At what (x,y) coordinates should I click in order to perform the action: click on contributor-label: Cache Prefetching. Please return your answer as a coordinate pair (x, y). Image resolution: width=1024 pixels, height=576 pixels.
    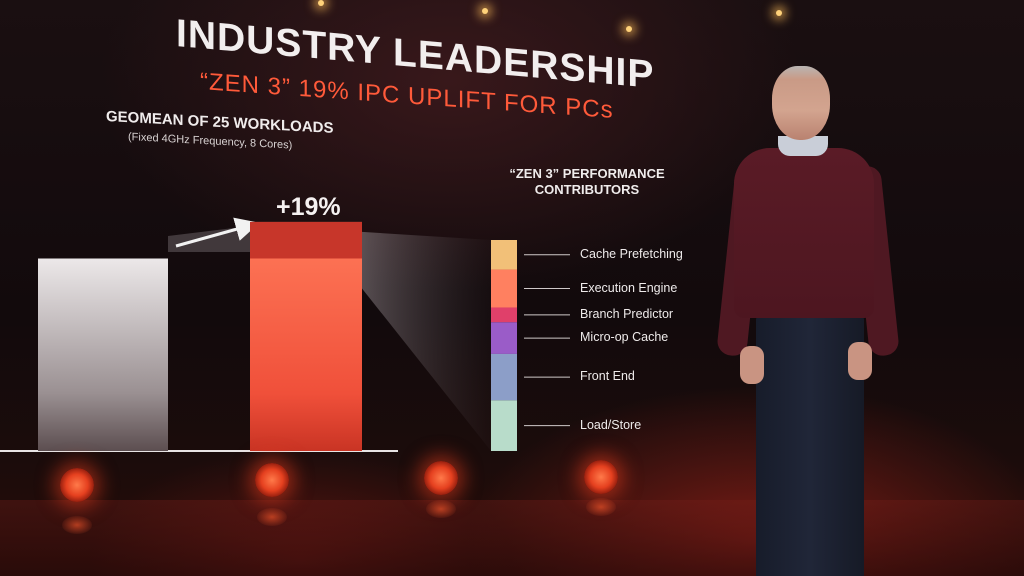
    Looking at the image, I should click on (631, 253).